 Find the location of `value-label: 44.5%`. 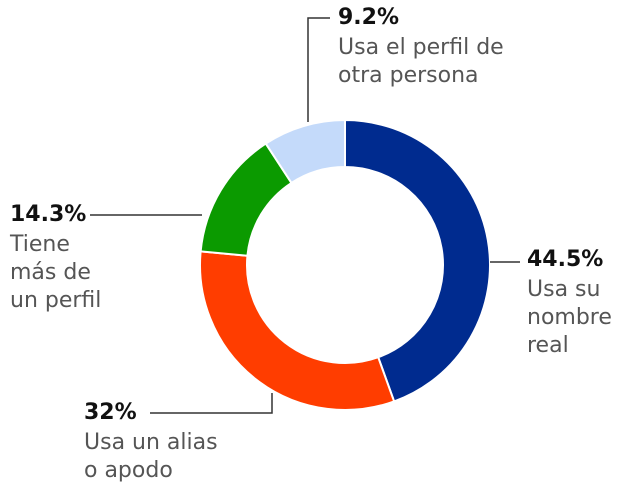

value-label: 44.5% is located at coordinates (565, 259).